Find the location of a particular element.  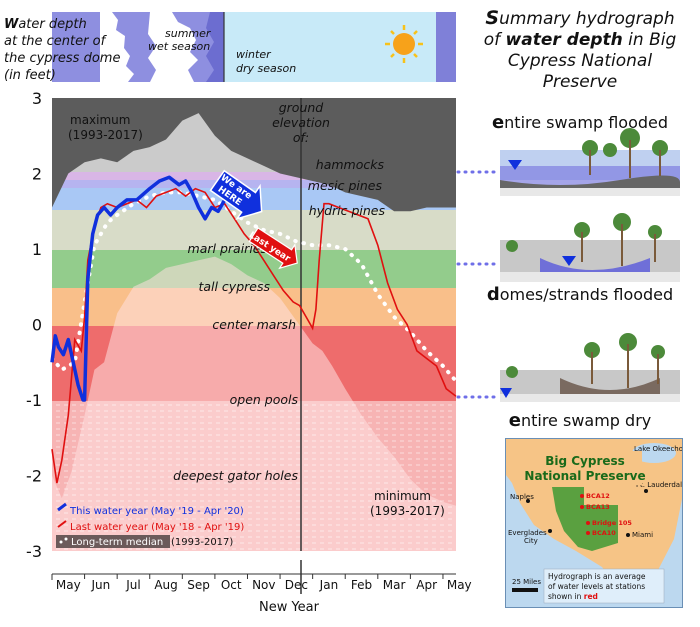

legend-median-years: (1993-2017) is located at coordinates (202, 542).